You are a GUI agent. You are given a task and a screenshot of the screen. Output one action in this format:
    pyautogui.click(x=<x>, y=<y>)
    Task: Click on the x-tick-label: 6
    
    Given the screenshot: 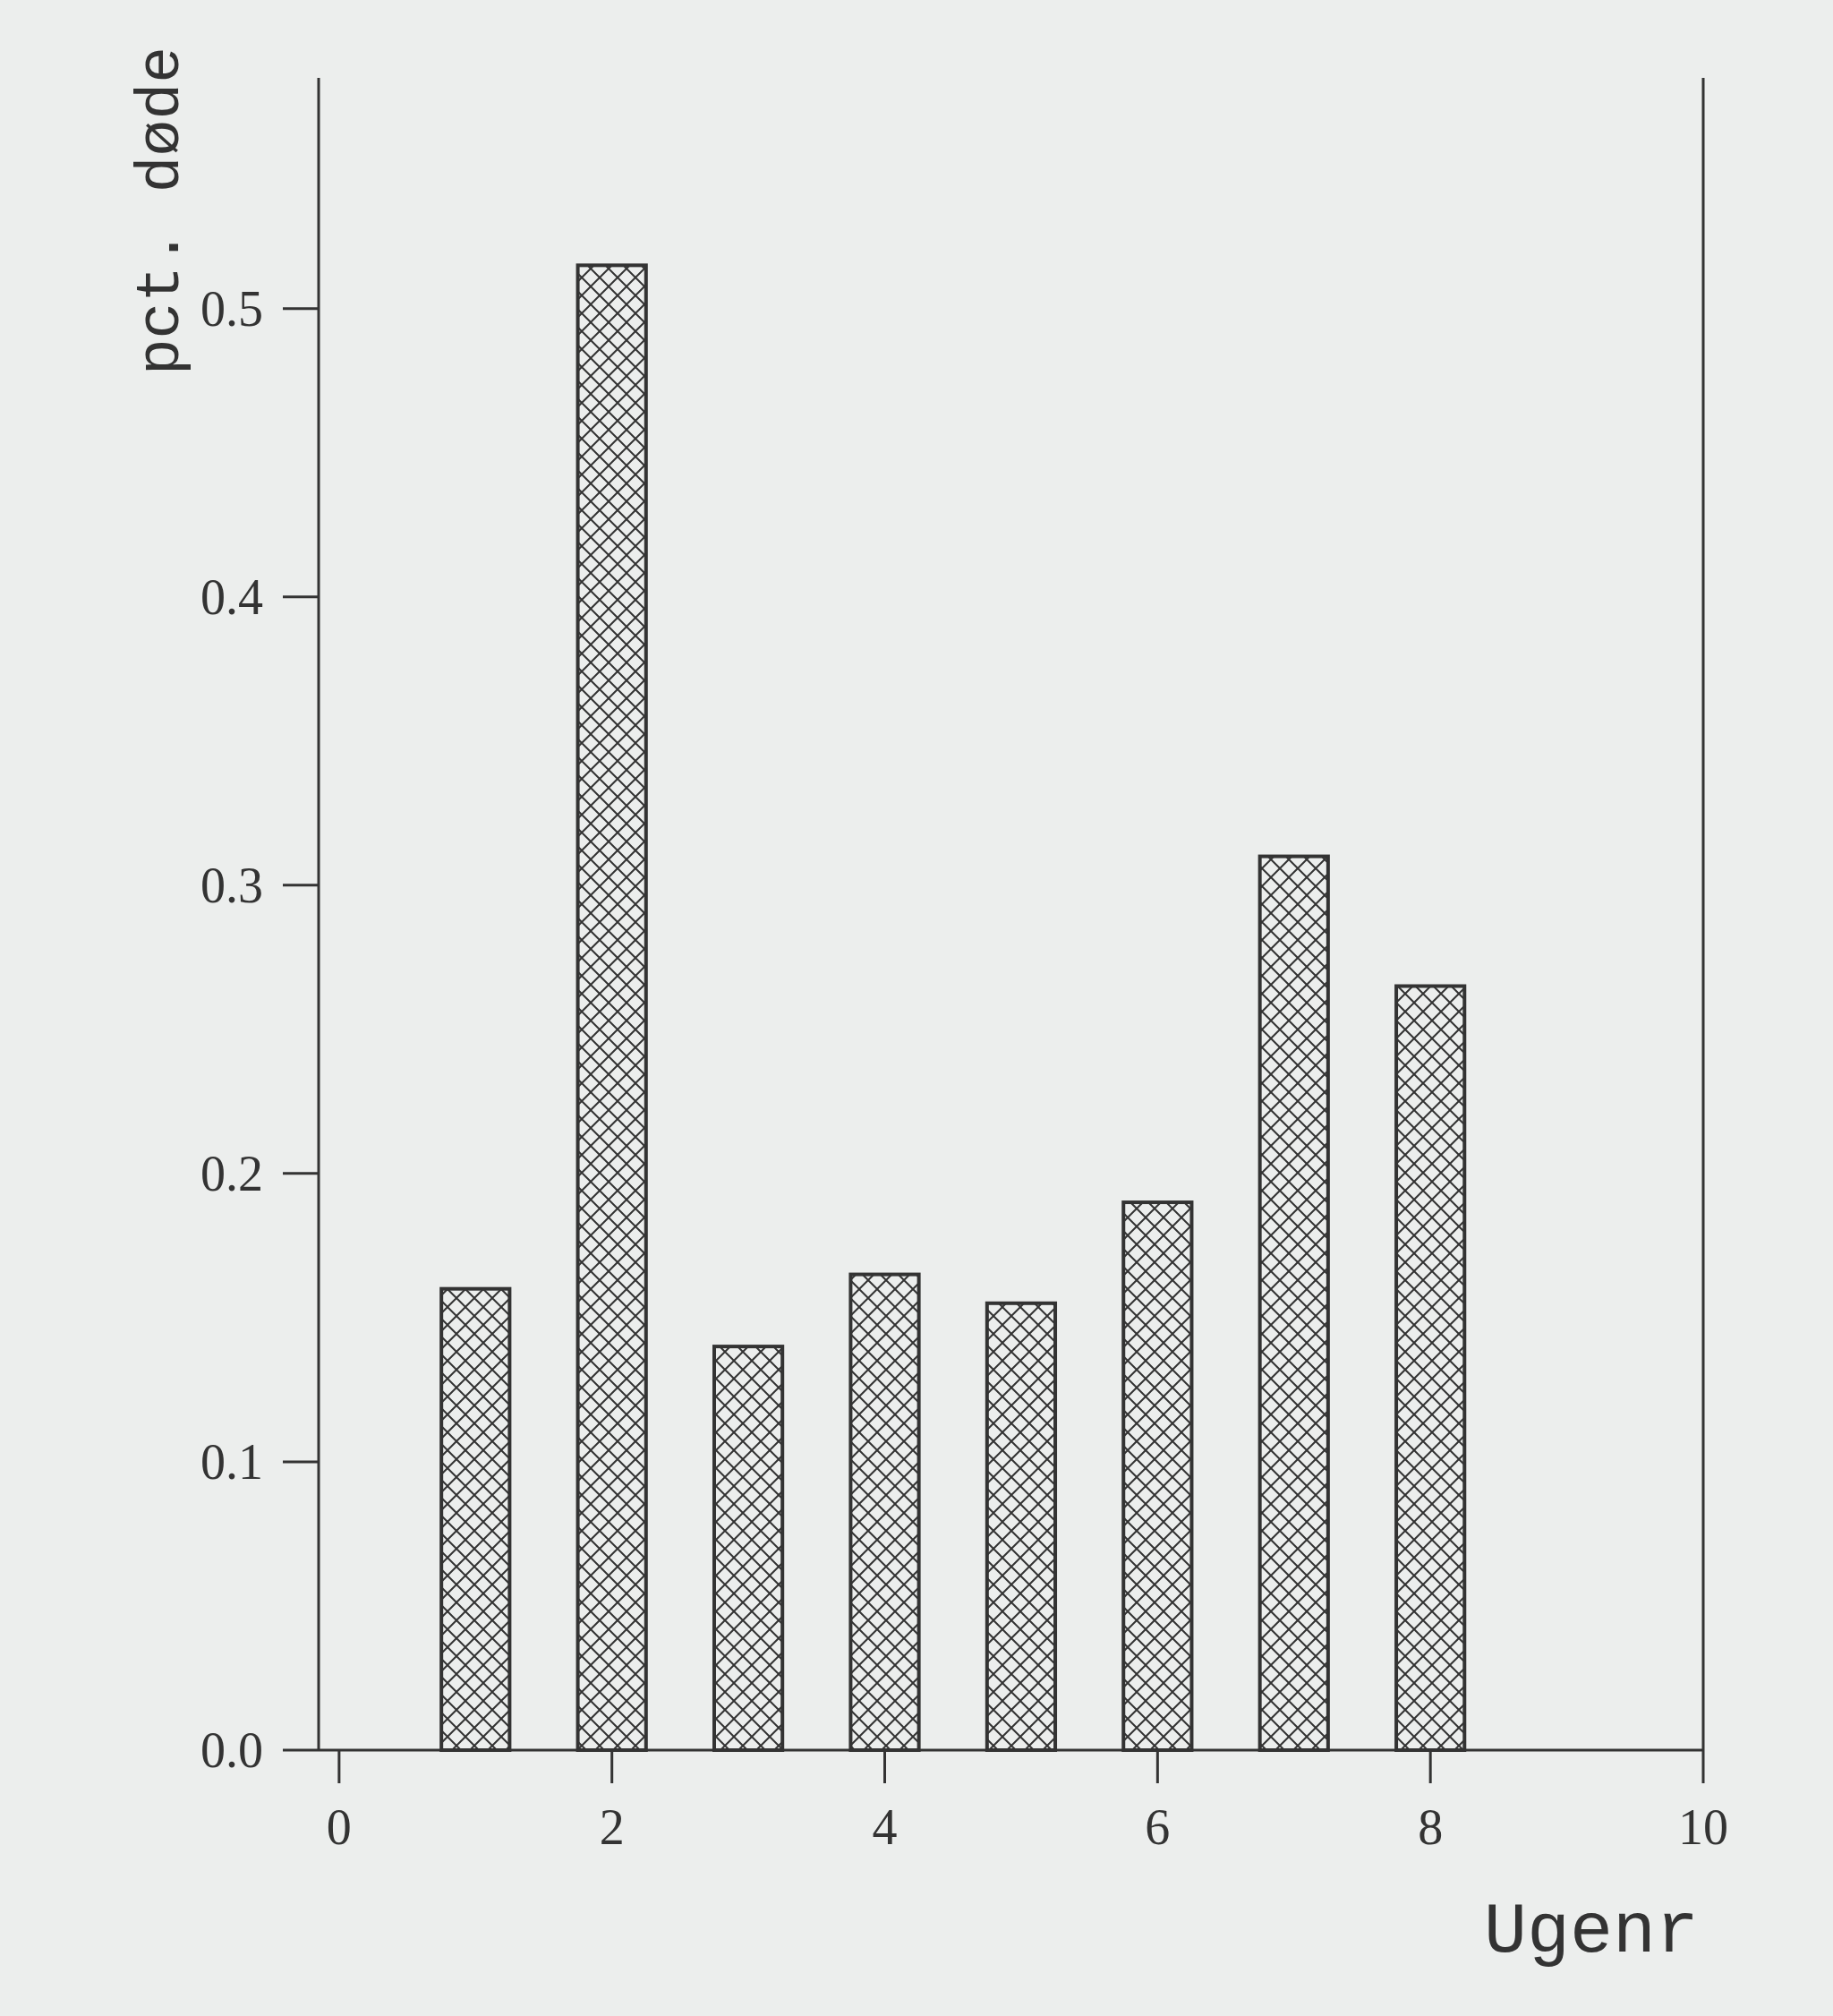 What is the action you would take?
    pyautogui.click(x=1158, y=1827)
    